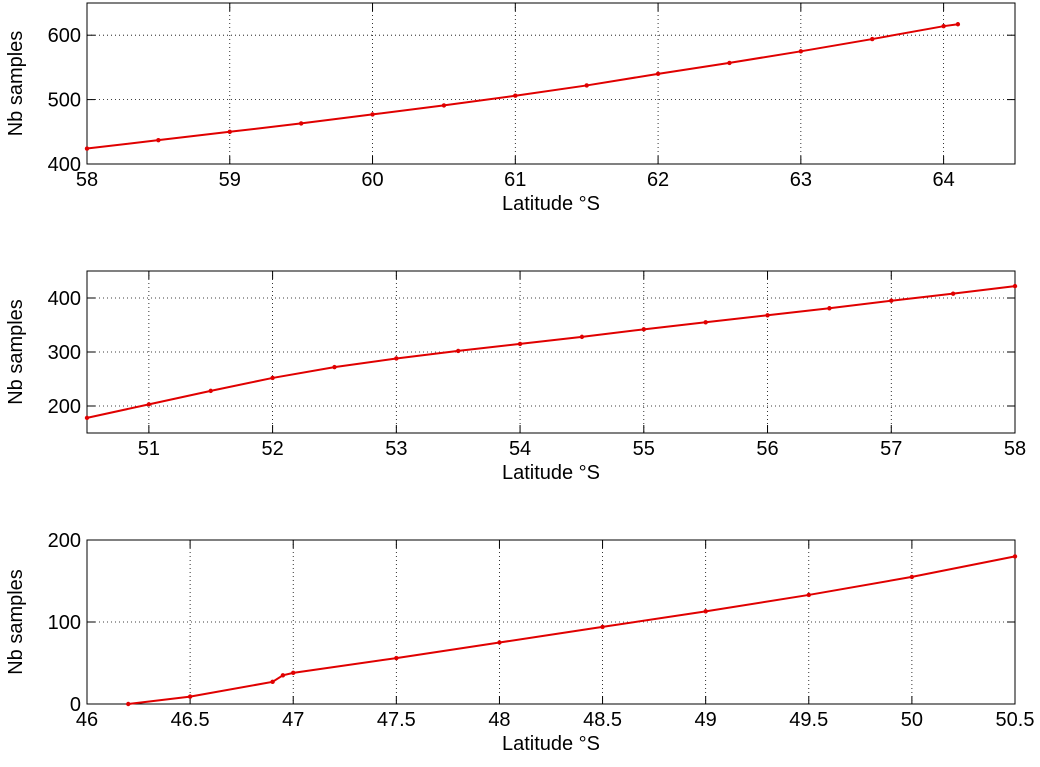 This screenshot has height=767, width=1040. Describe the element at coordinates (272, 449) in the screenshot. I see `x-tick-label: 52` at that location.